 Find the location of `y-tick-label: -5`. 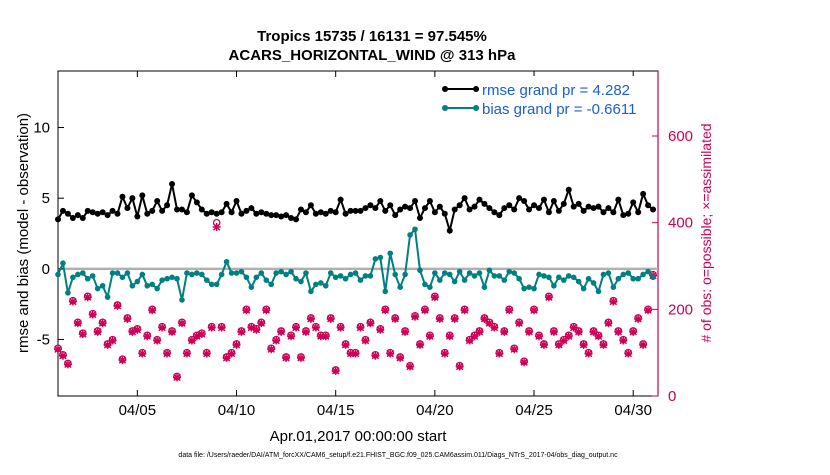

y-tick-label: -5 is located at coordinates (43, 339).